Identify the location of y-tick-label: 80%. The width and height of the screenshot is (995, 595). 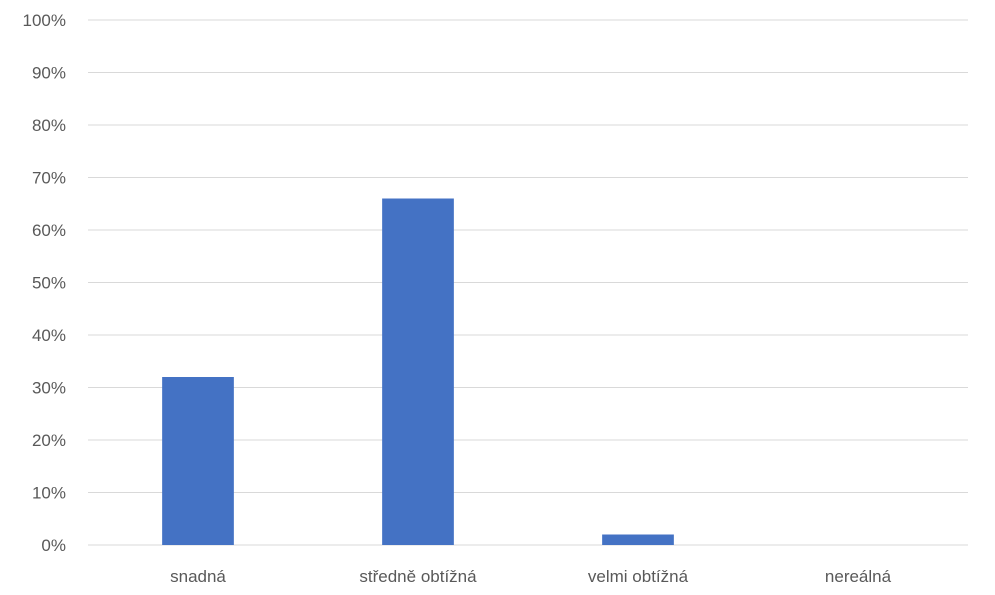
(49, 125).